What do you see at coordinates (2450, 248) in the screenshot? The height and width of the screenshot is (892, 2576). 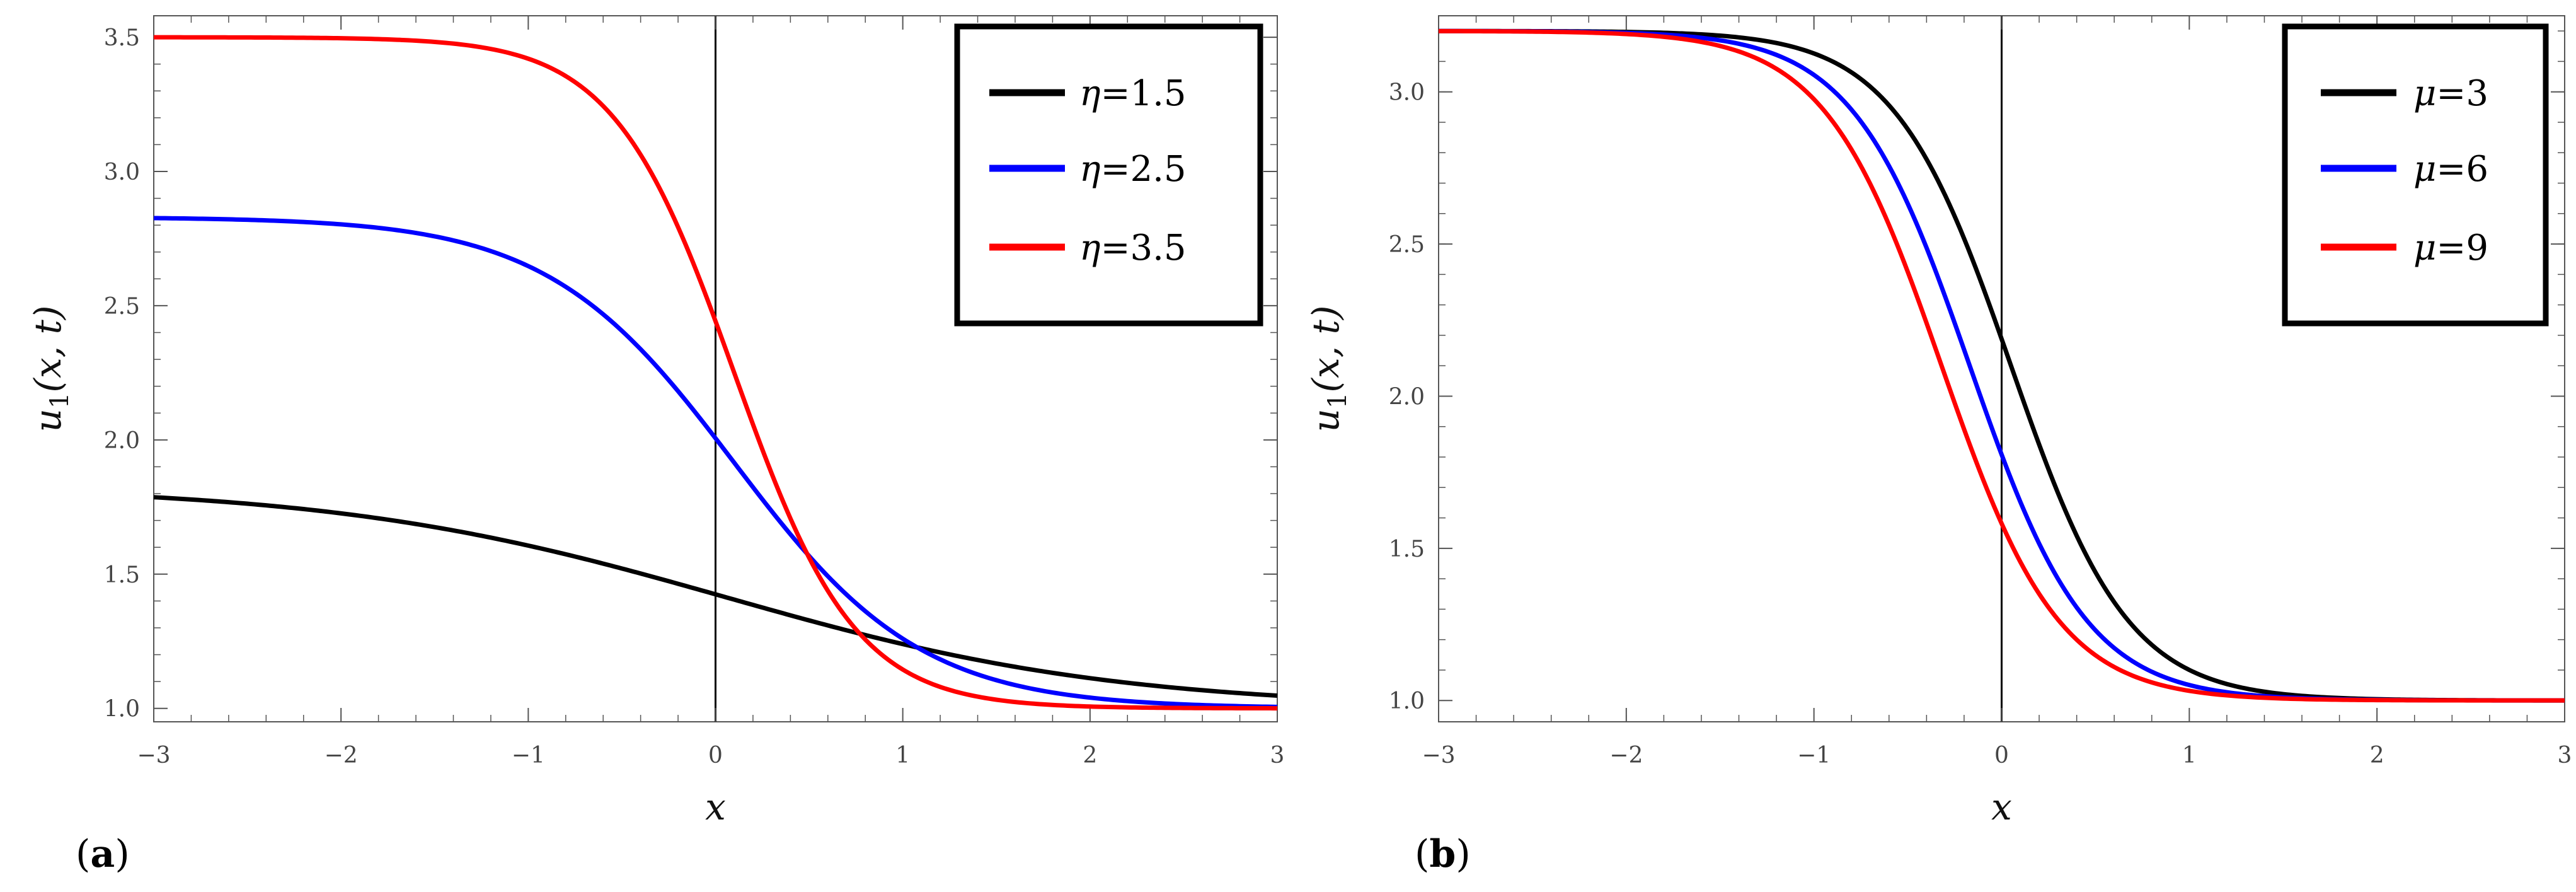 I see `legend-entry-label: μ=9` at bounding box center [2450, 248].